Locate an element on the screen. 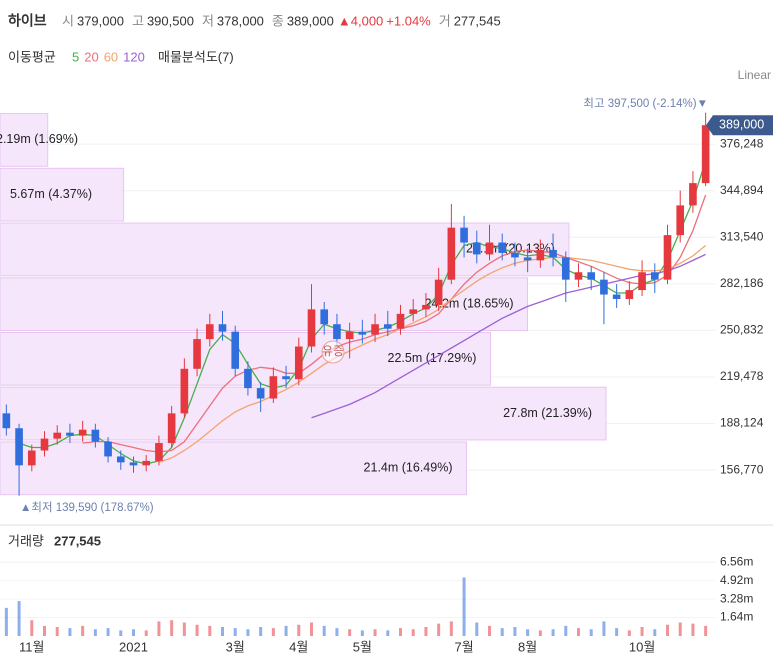 This screenshot has height=659, width=773. profile-label: 21.4m (16.49%) is located at coordinates (408, 468).